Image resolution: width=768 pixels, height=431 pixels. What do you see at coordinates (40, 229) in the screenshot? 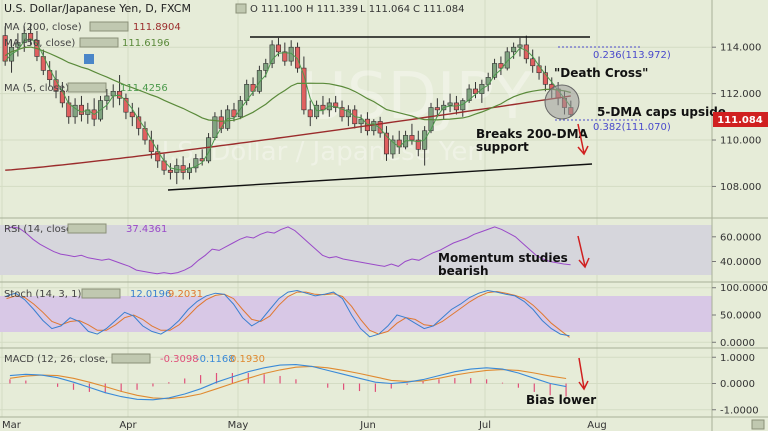
I see `rsi-label: RSI (14, close)` at bounding box center [40, 229].